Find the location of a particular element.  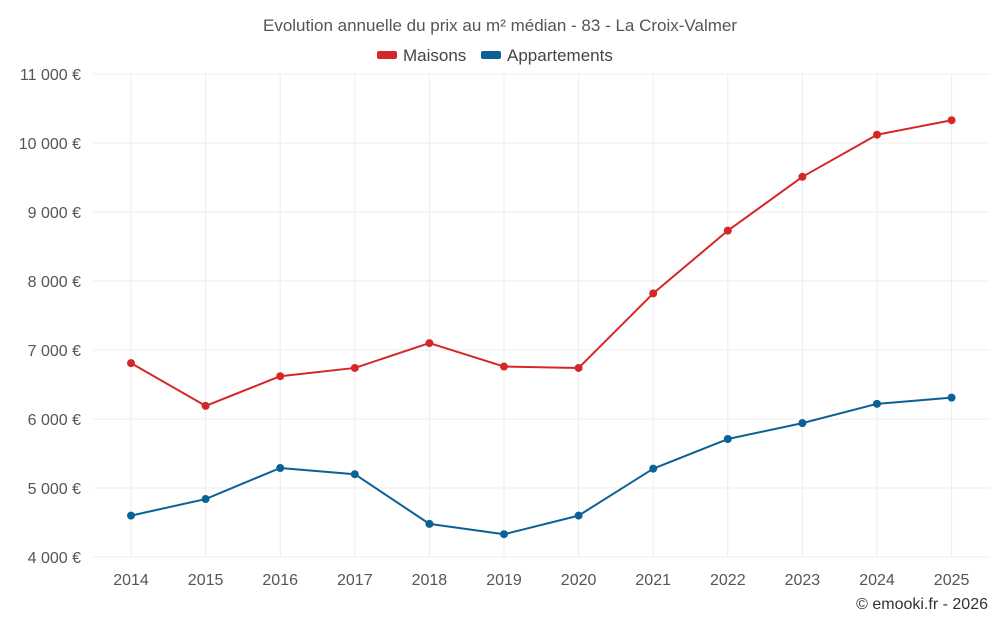

x-tick-label: 2021 is located at coordinates (653, 580).